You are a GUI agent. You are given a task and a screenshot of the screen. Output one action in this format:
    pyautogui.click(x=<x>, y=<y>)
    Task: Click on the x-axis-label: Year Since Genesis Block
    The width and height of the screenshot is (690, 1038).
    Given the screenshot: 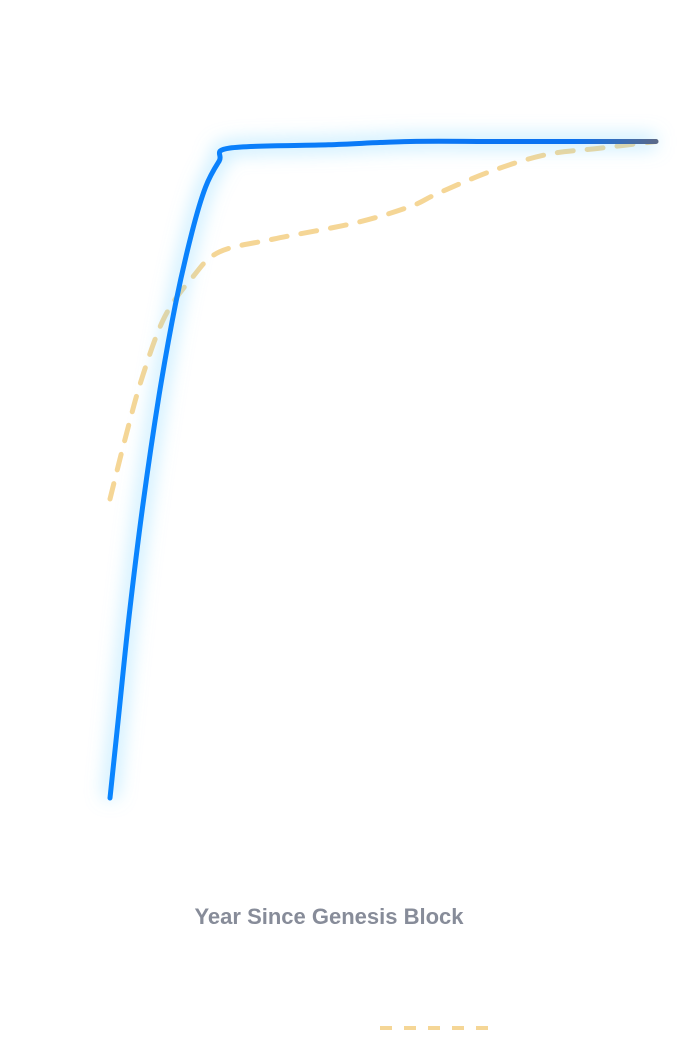 What is the action you would take?
    pyautogui.click(x=329, y=916)
    